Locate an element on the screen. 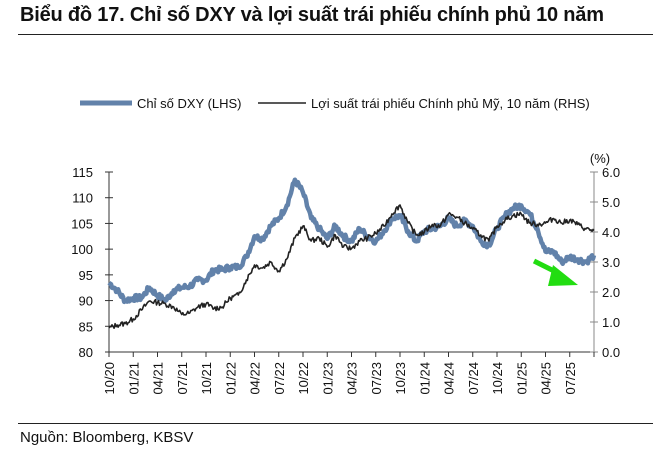  x-tick-label: 01/22 is located at coordinates (230, 378).